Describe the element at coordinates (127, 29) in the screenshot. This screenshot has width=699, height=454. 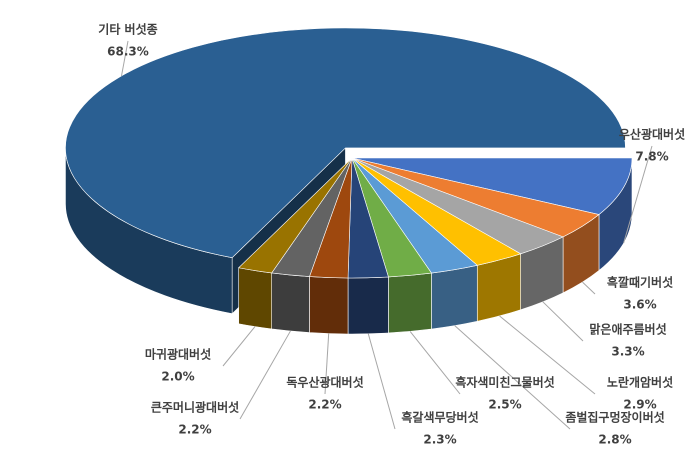
I see `data-label-name: 기타 버섯종` at that location.